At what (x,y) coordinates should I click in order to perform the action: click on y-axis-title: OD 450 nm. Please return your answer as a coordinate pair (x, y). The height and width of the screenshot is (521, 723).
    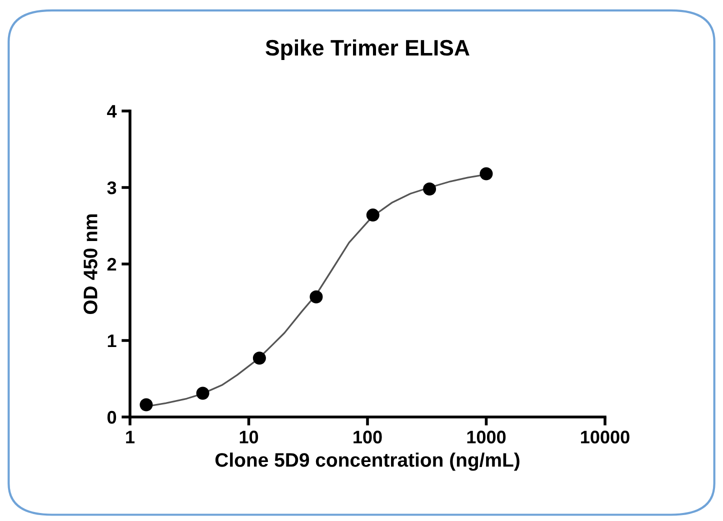
    Looking at the image, I should click on (91, 264).